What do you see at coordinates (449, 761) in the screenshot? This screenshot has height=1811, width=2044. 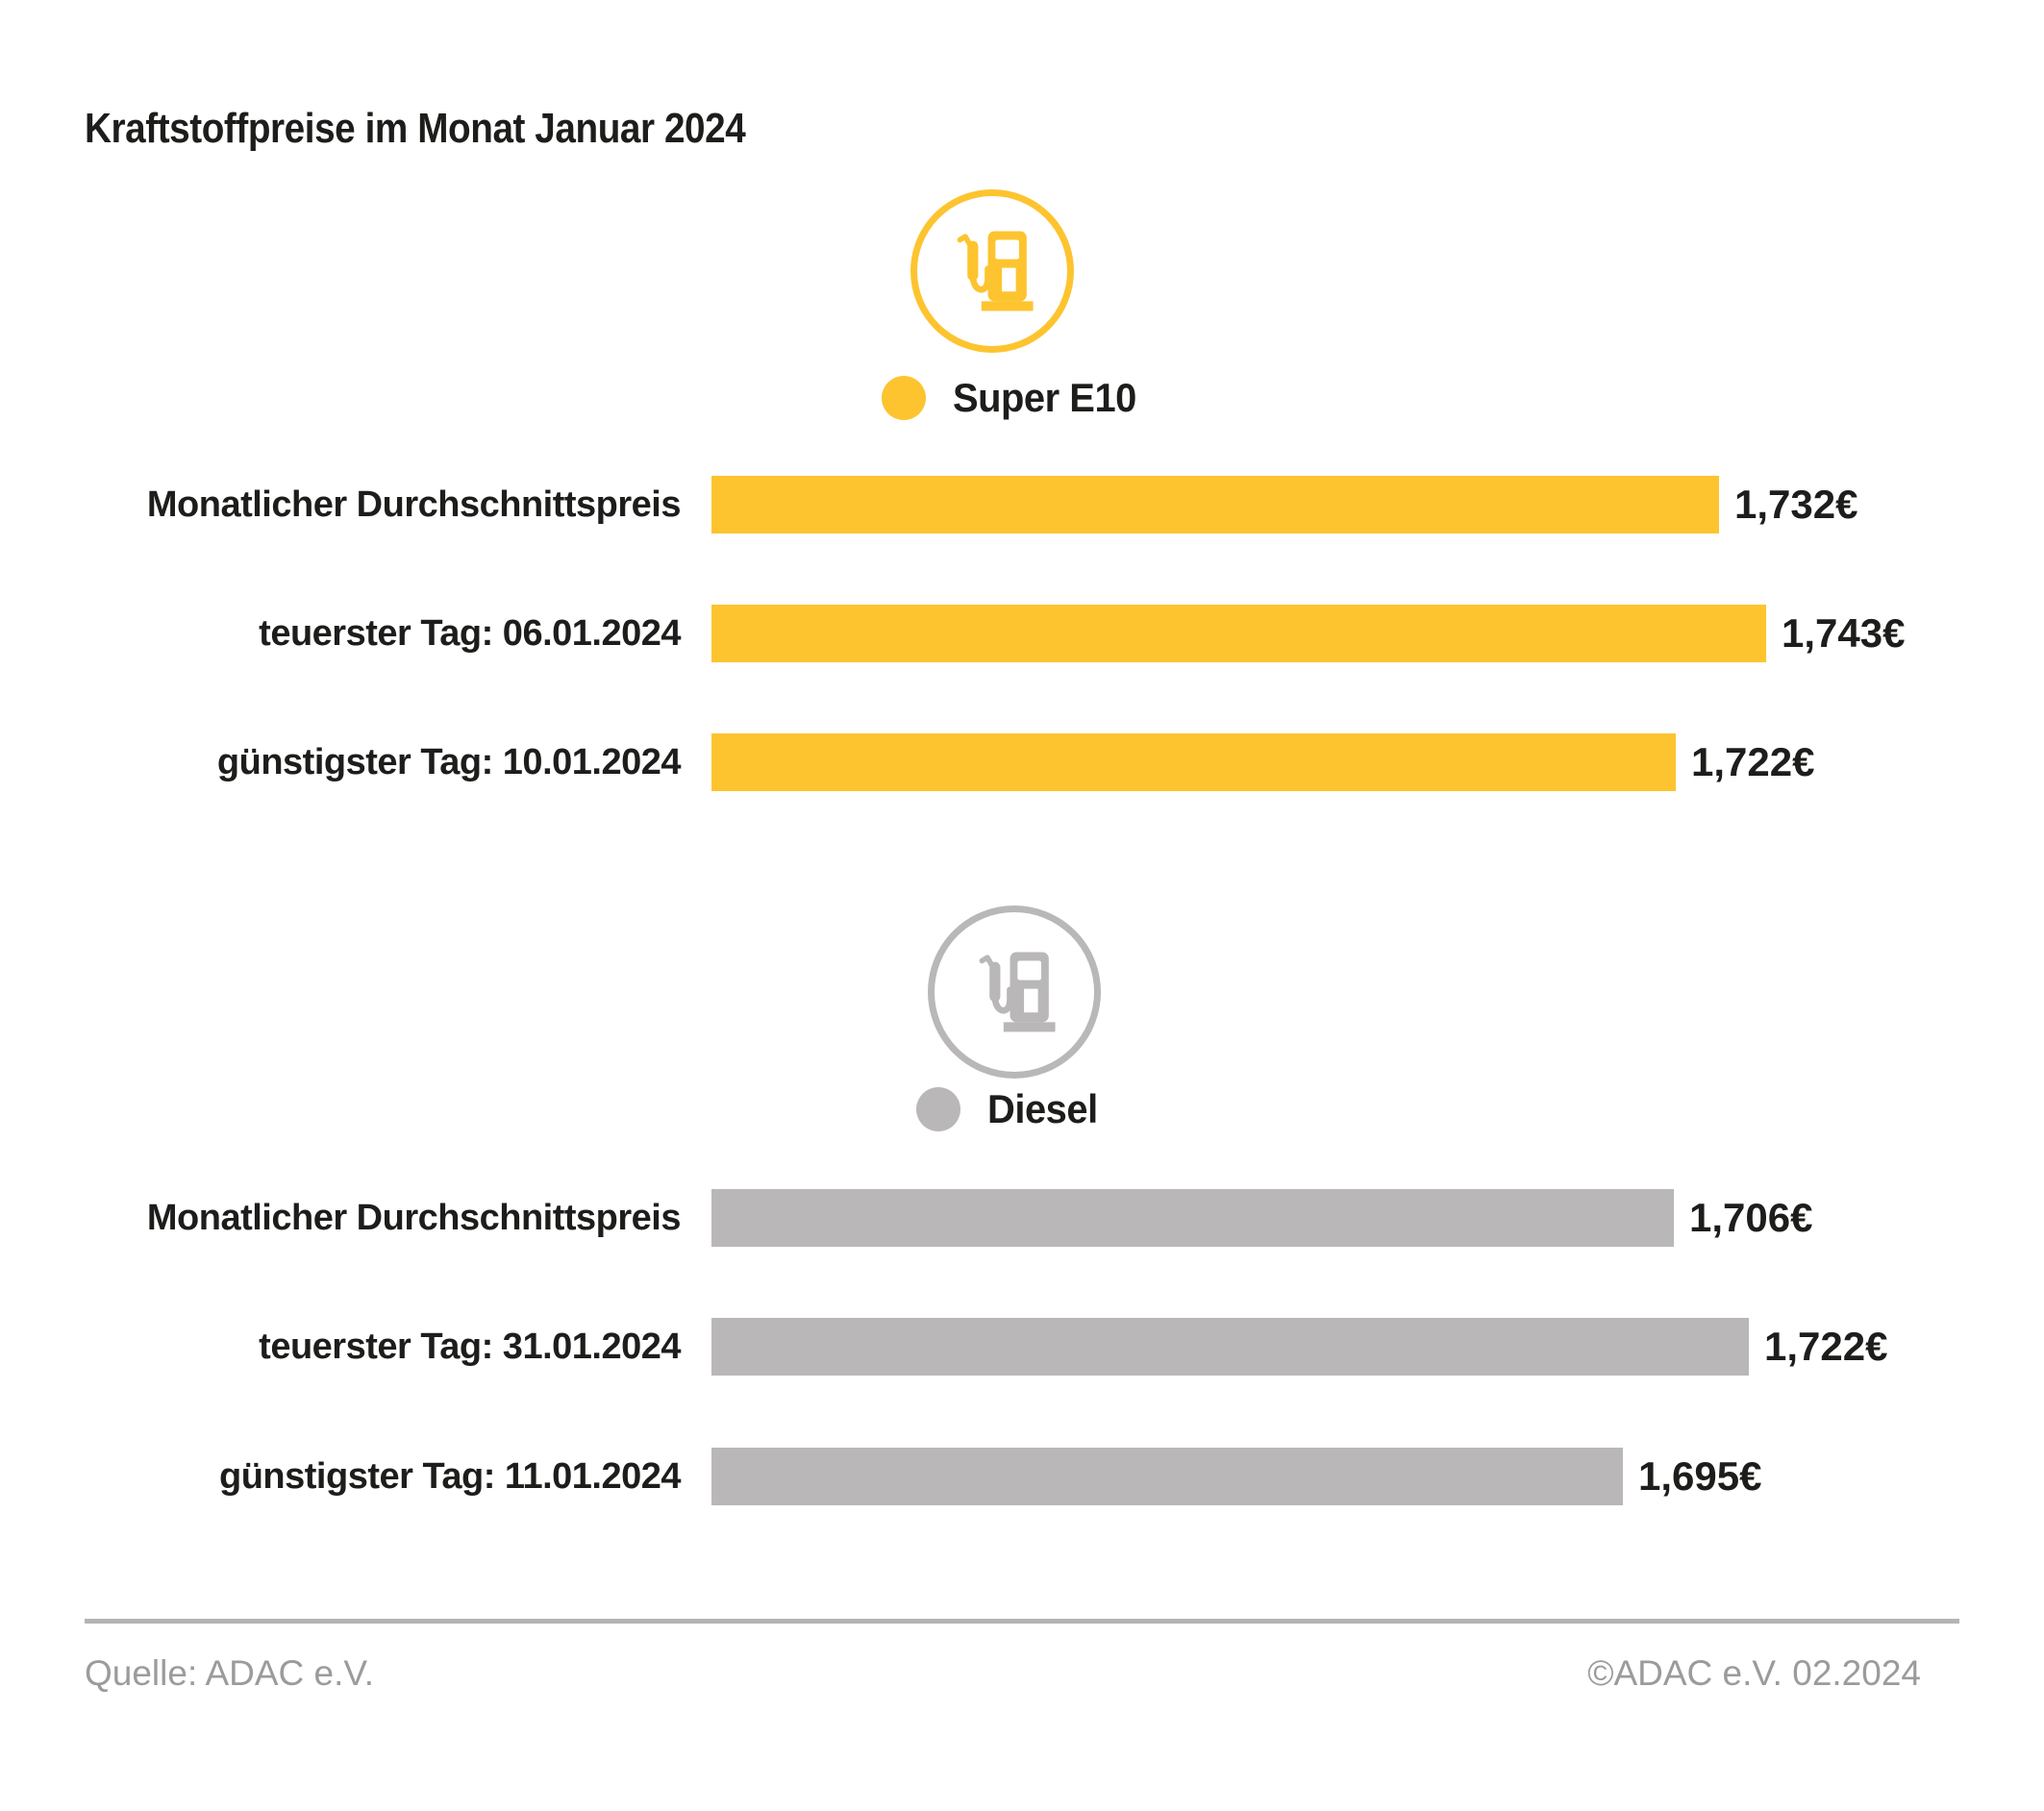 I see `bar-category-label: günstigster Tag: 10.01.2024` at bounding box center [449, 761].